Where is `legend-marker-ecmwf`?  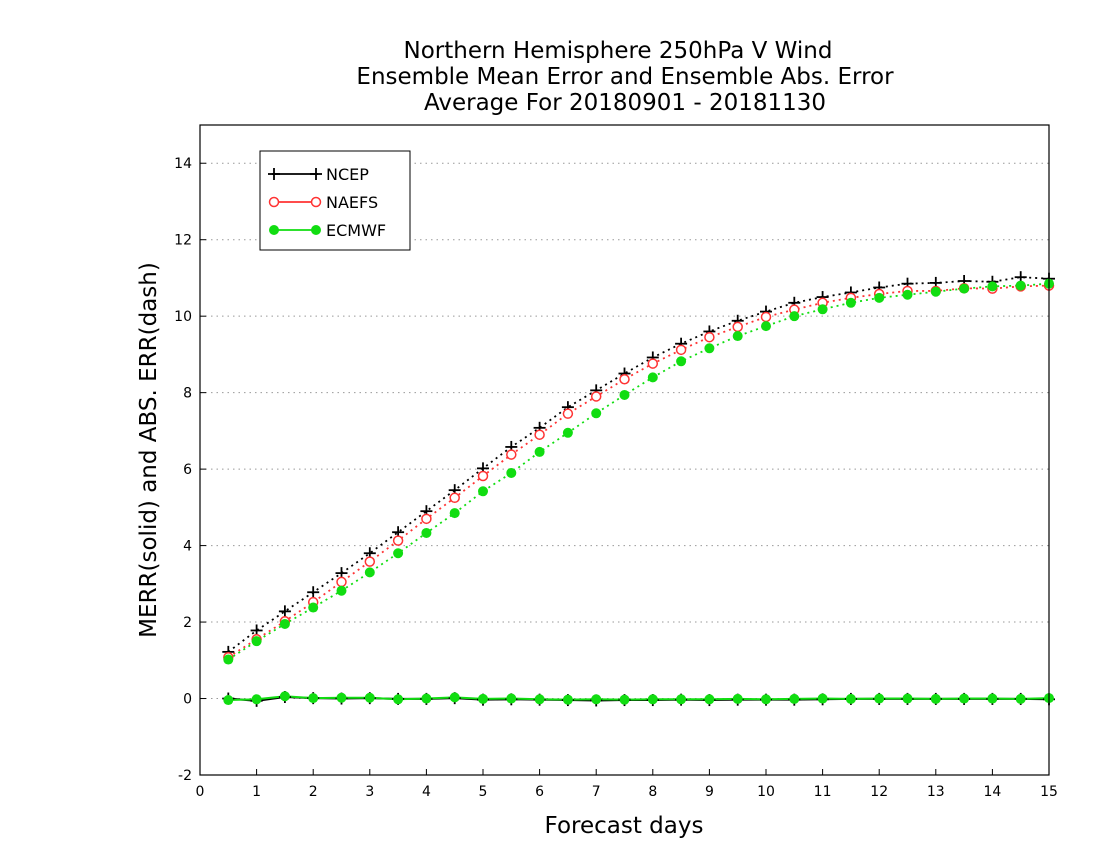
legend-marker-ecmwf is located at coordinates (316, 230).